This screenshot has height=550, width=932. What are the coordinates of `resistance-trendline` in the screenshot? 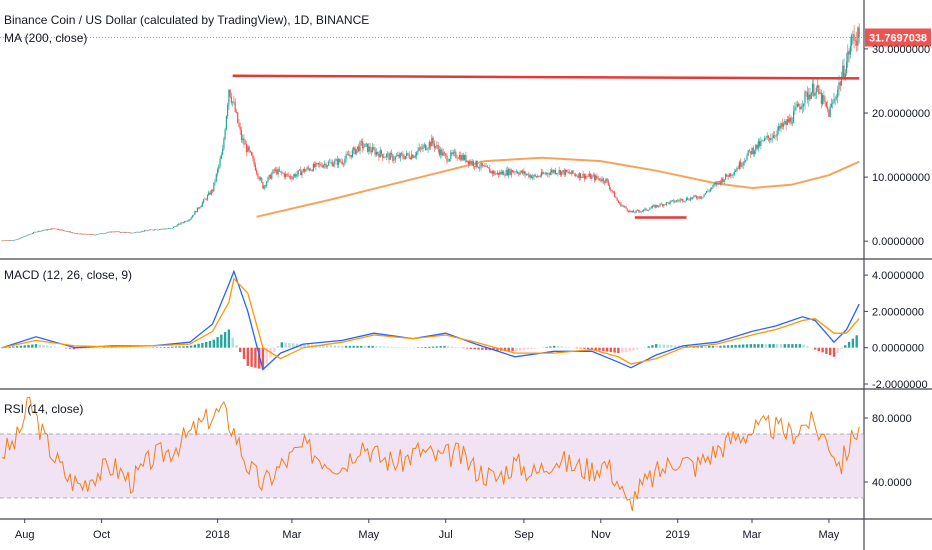 It's located at (546, 77).